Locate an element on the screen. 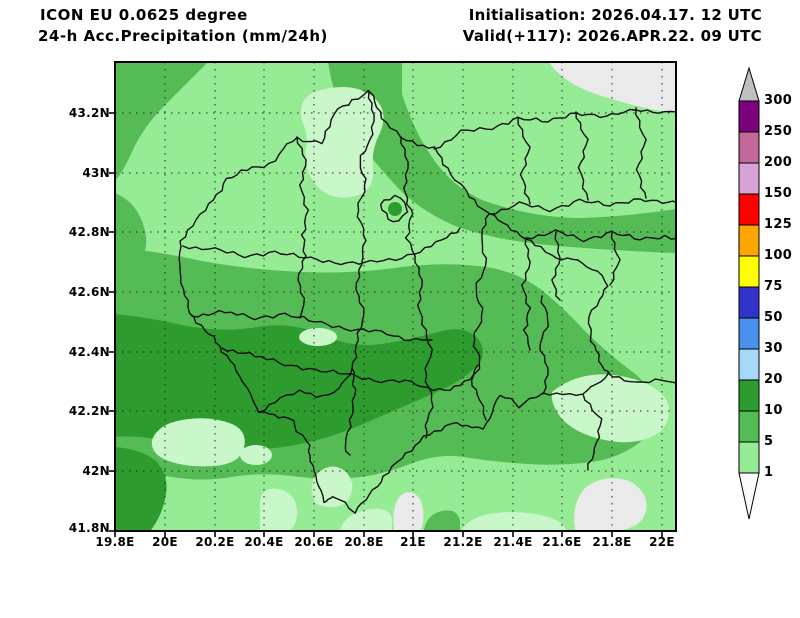 The image size is (800, 618). legend-tick-label: 125 is located at coordinates (778, 224).